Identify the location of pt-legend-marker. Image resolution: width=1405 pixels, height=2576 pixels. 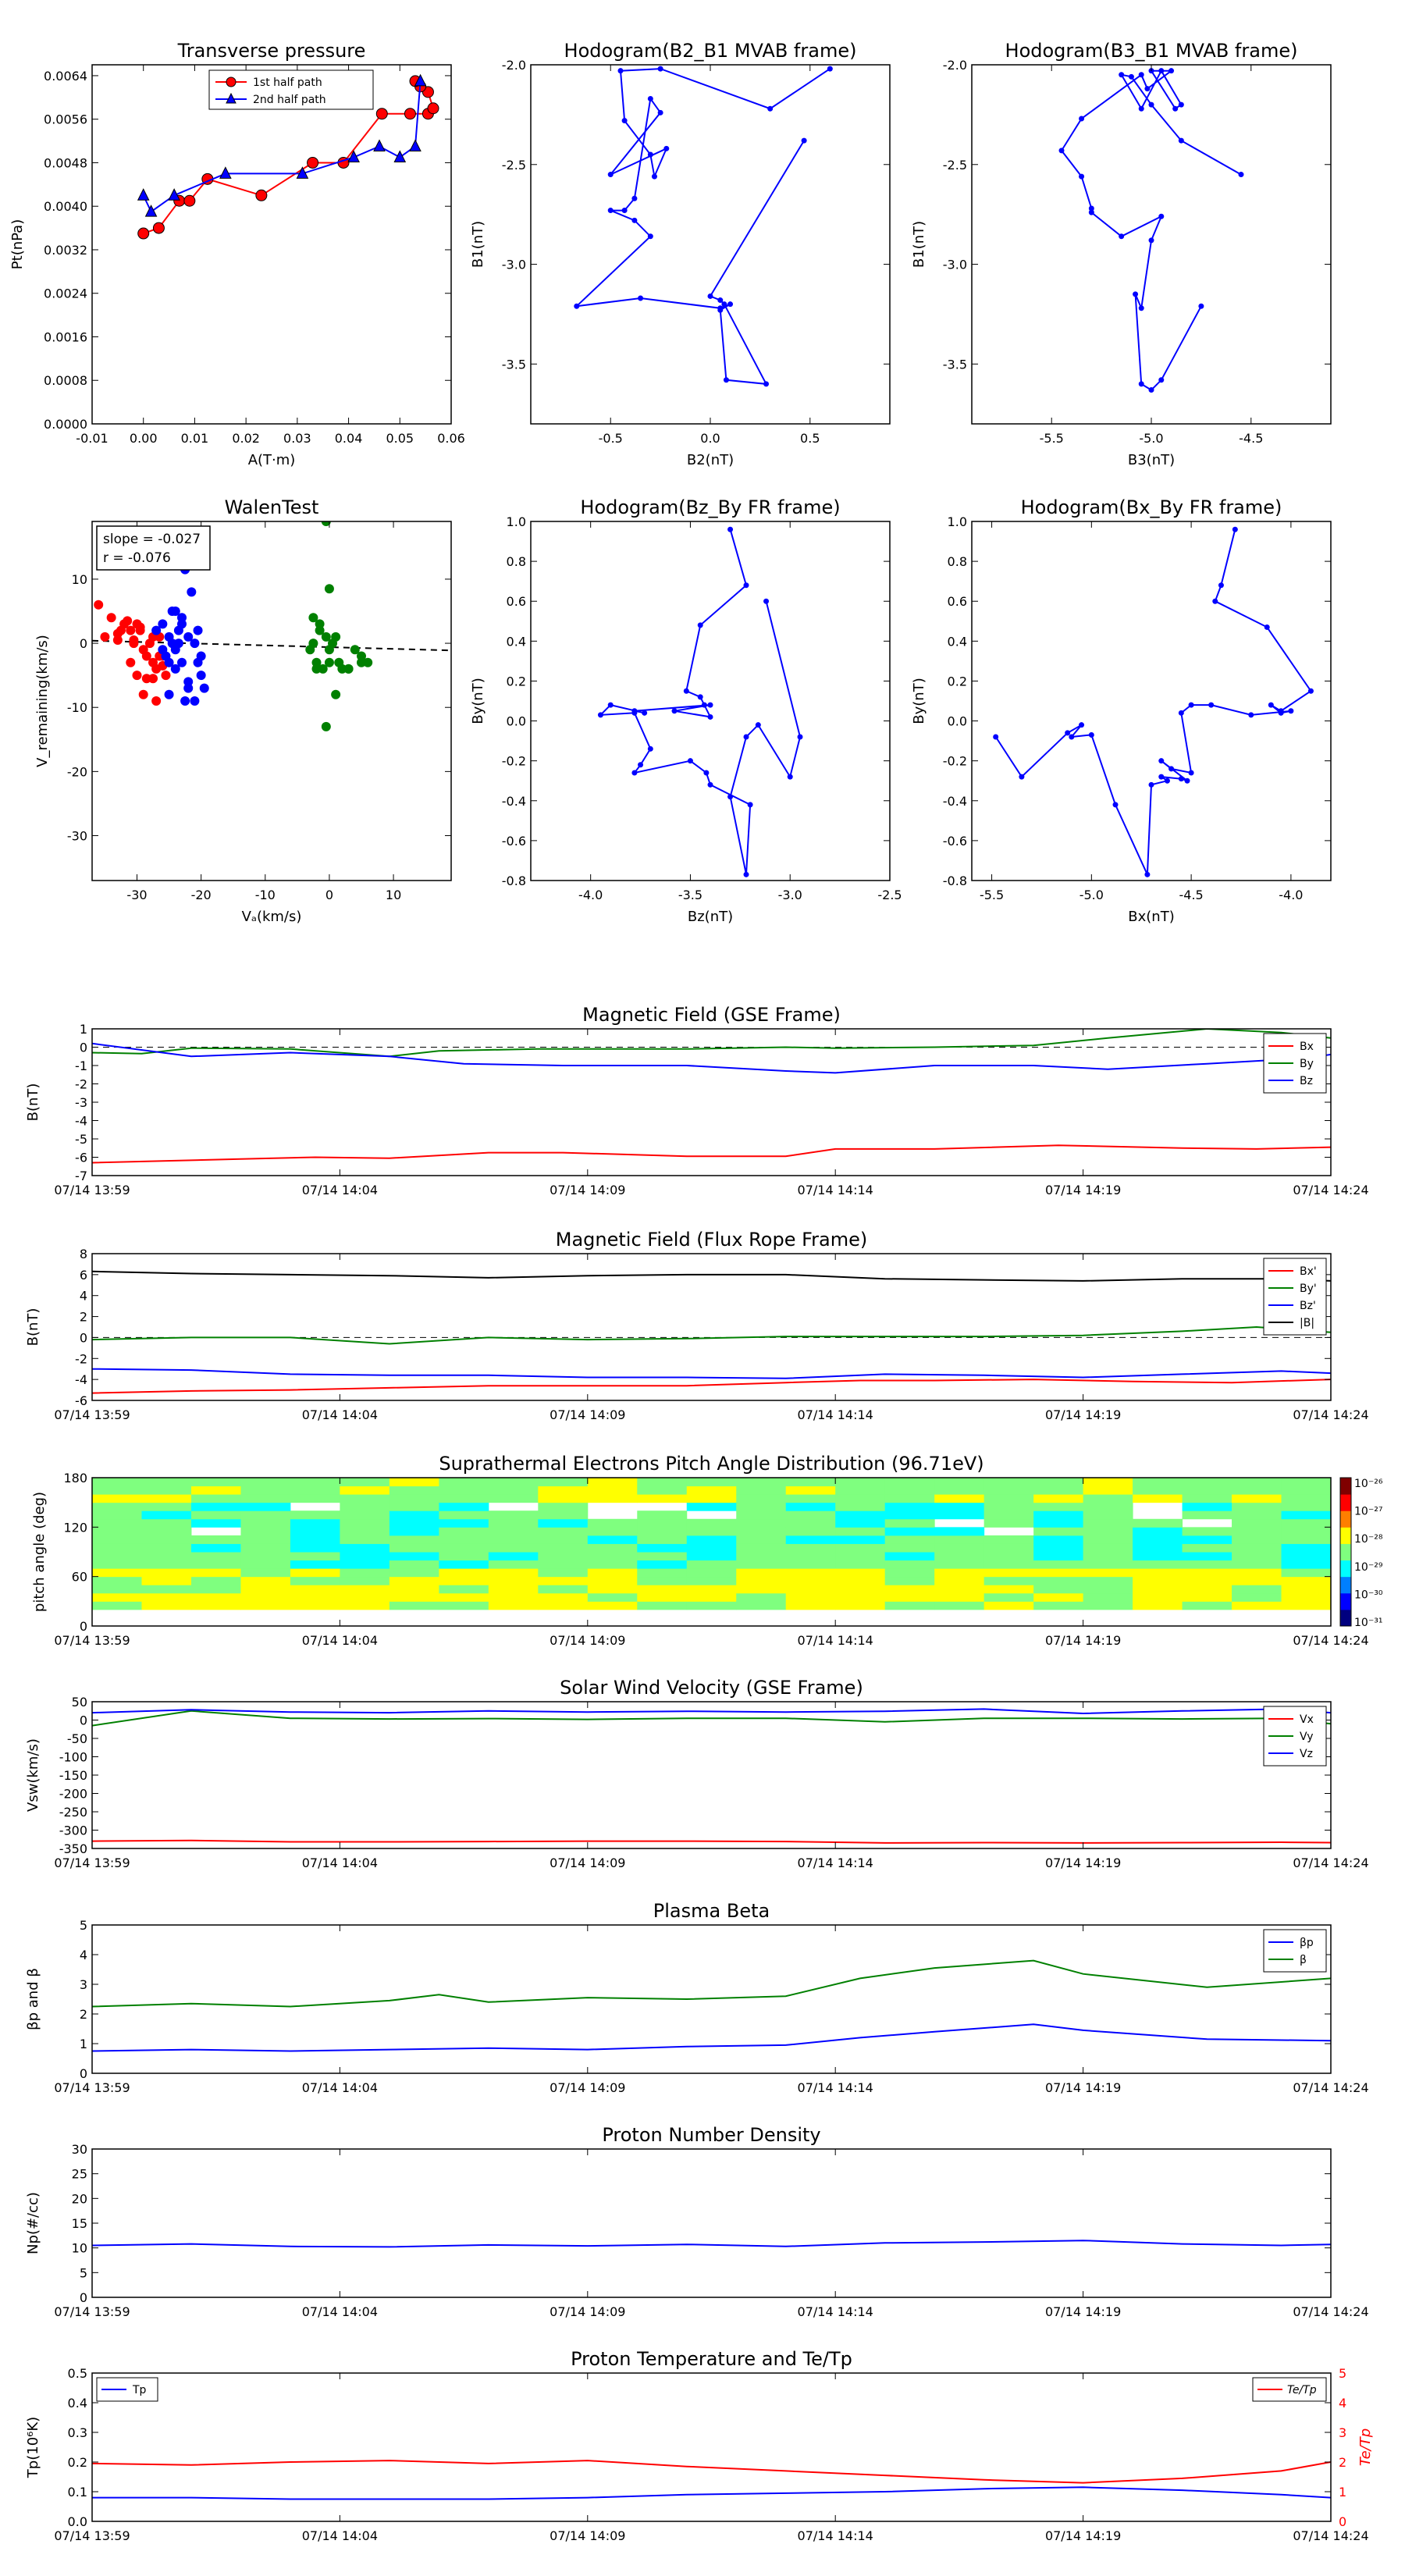
(232, 98).